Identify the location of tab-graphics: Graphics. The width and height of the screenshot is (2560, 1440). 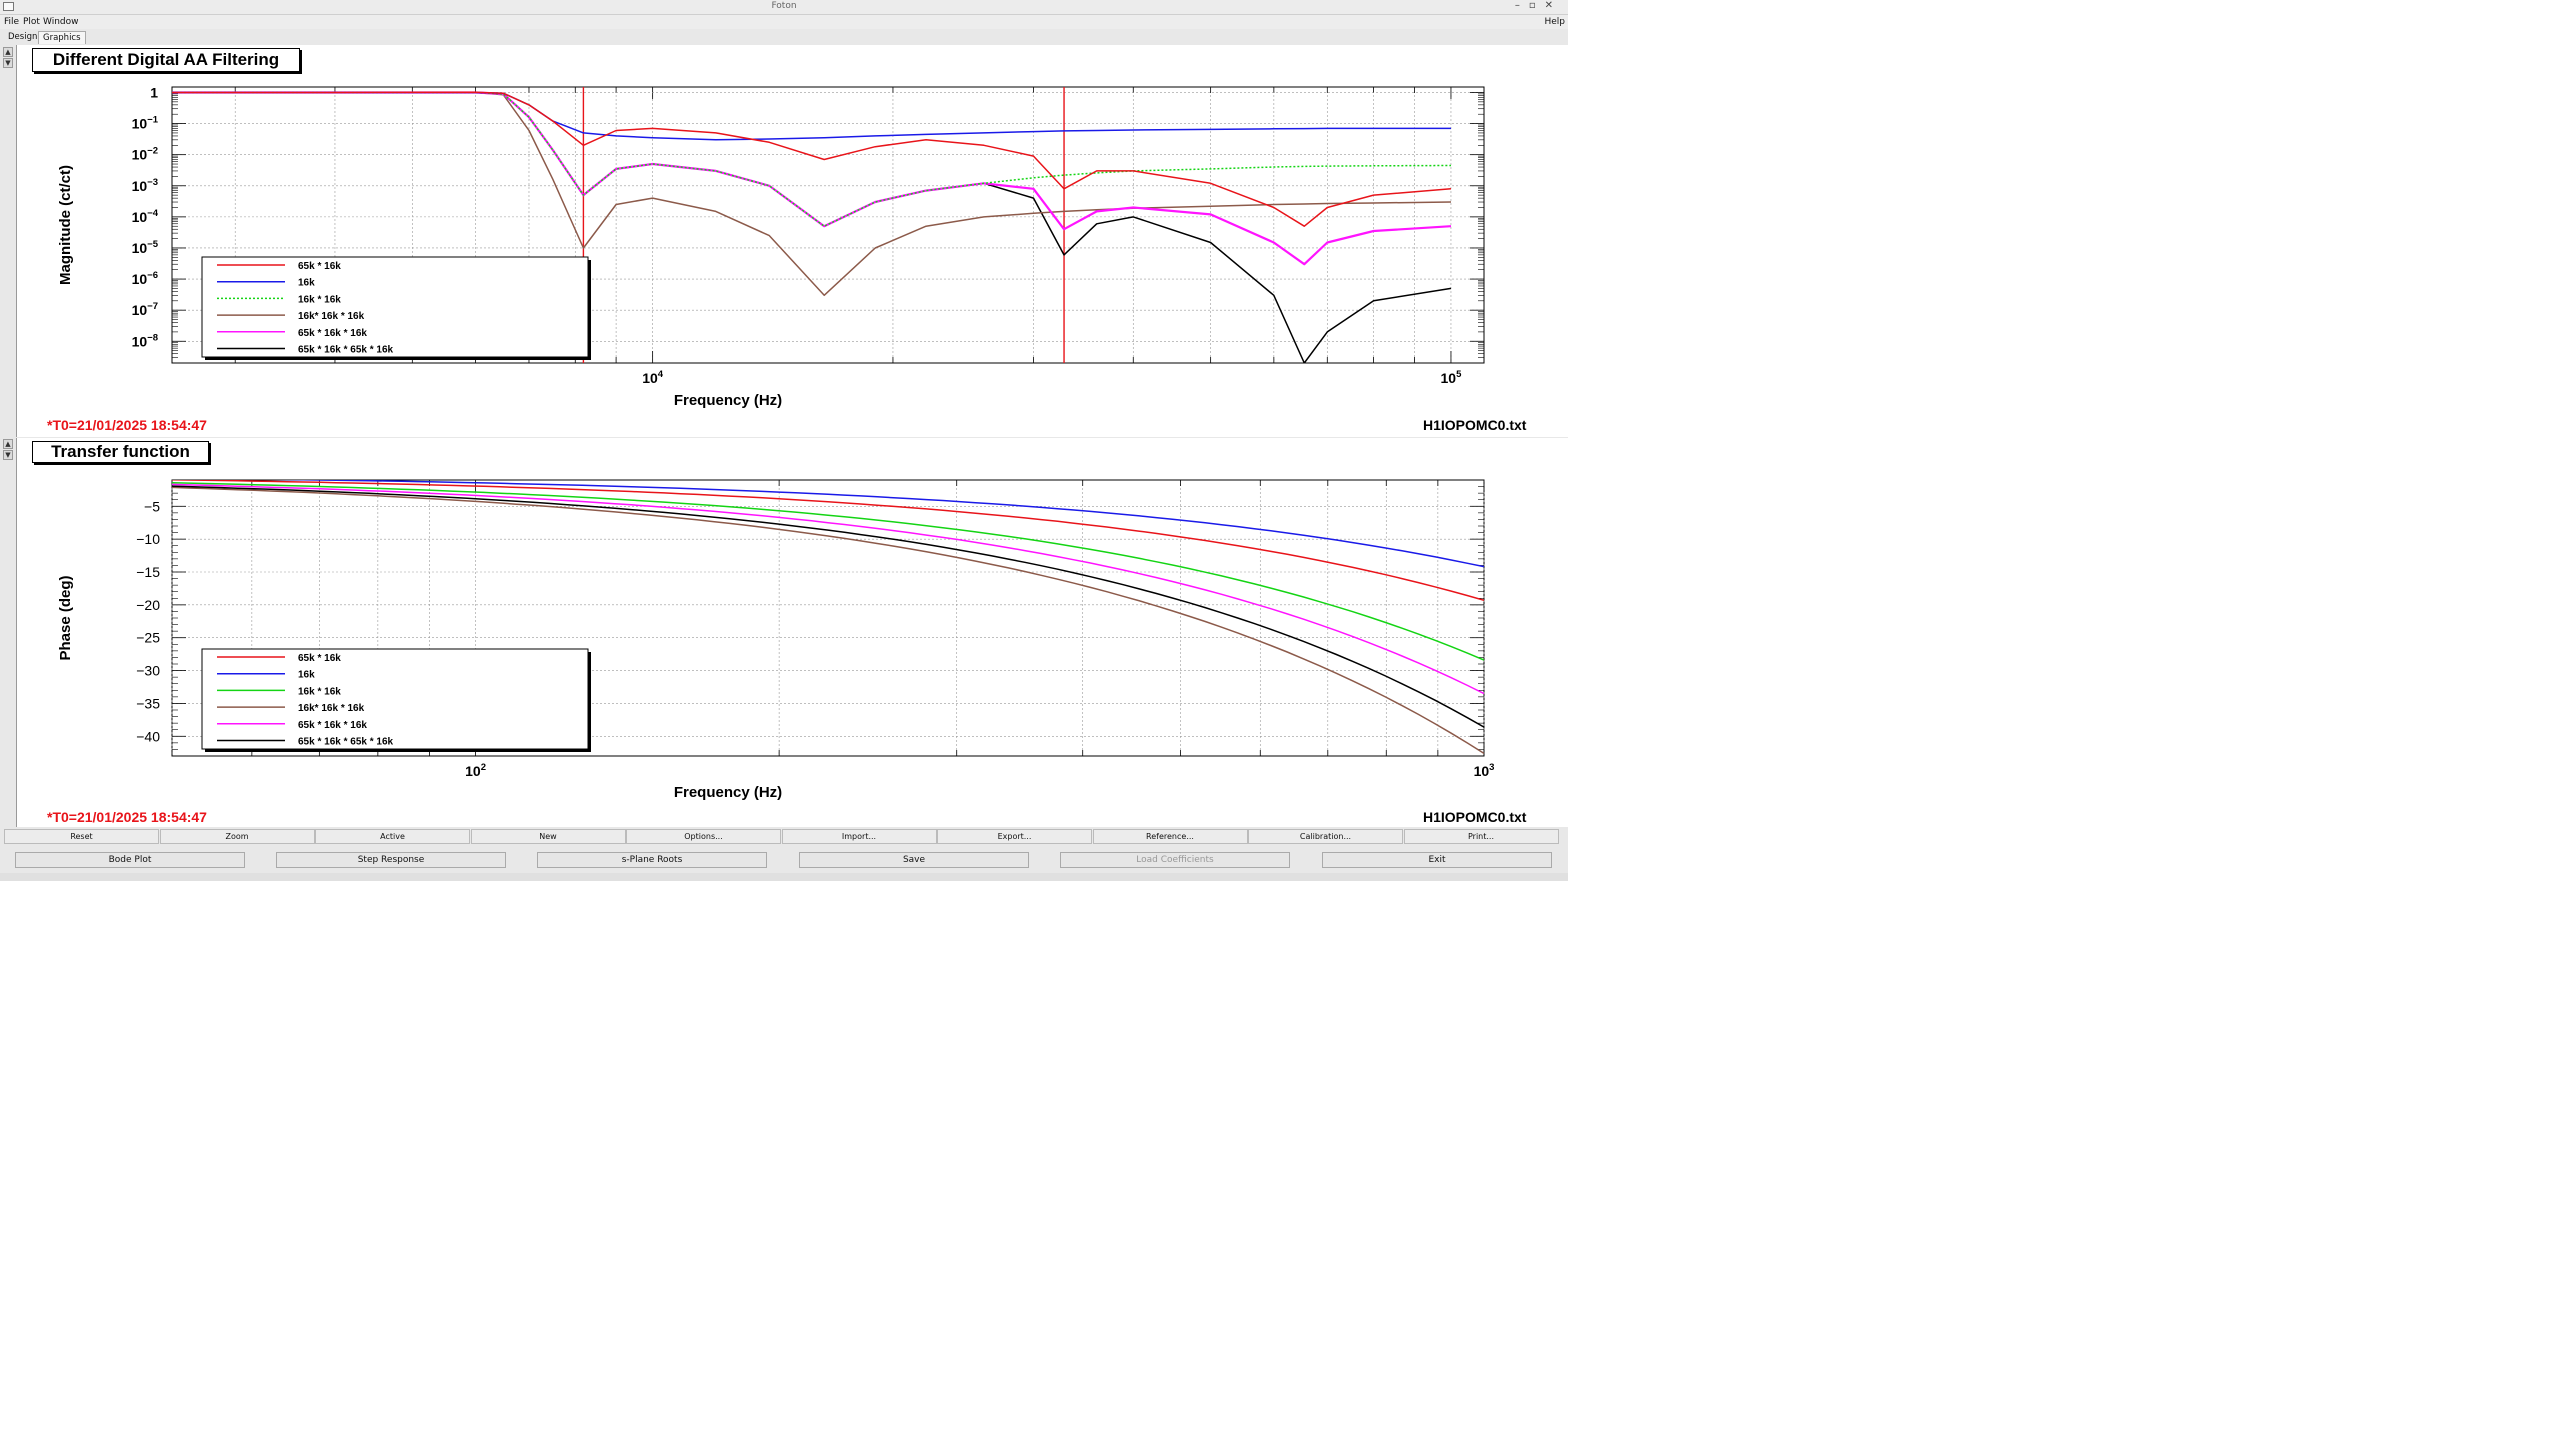
(62, 37).